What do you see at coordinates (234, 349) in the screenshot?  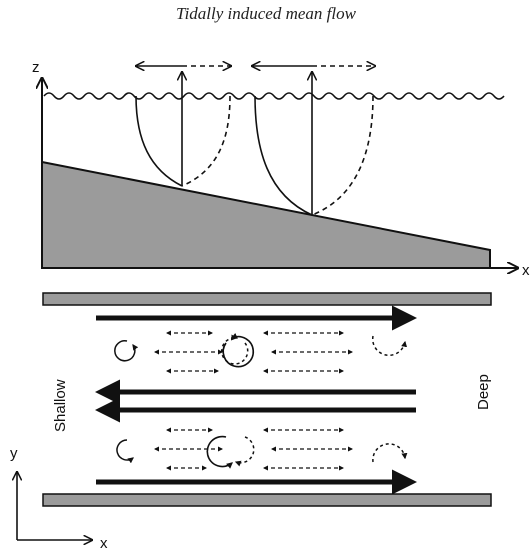 I see `eddy-mid-upper-dashed` at bounding box center [234, 349].